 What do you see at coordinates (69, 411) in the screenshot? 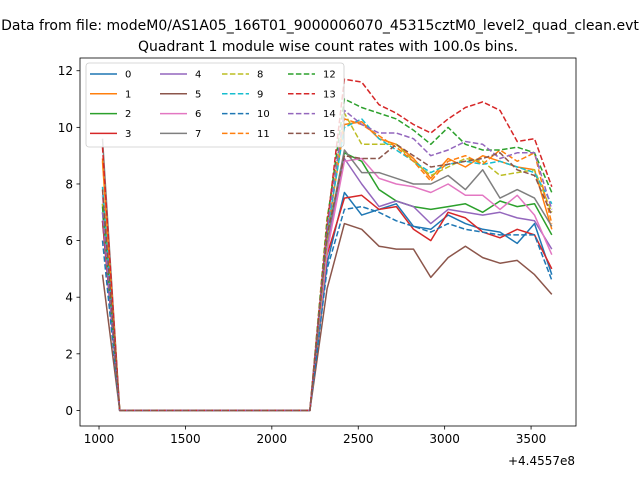
I see `y-tick-label: 0` at bounding box center [69, 411].